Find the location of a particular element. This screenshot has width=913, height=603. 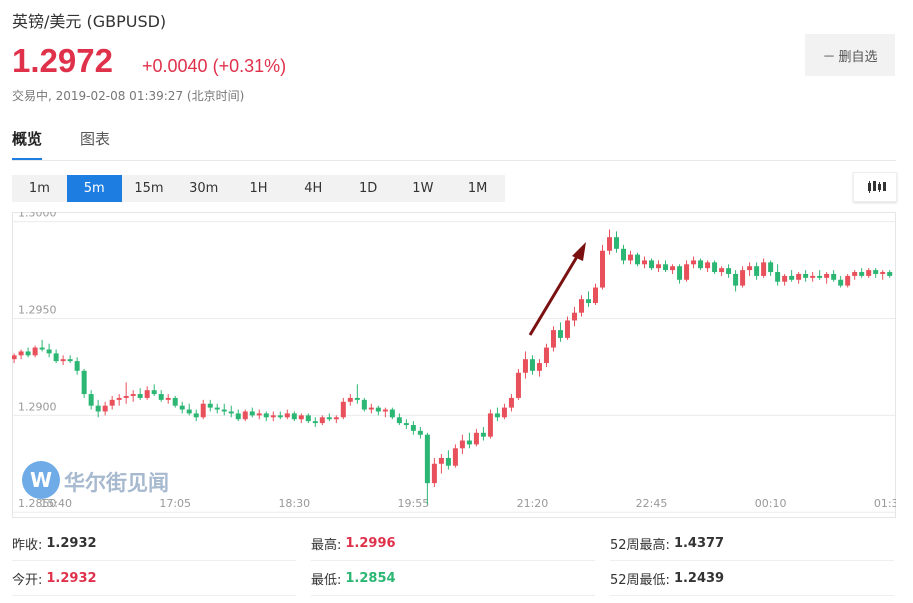

stat: 今开: 1.2932 is located at coordinates (154, 578).